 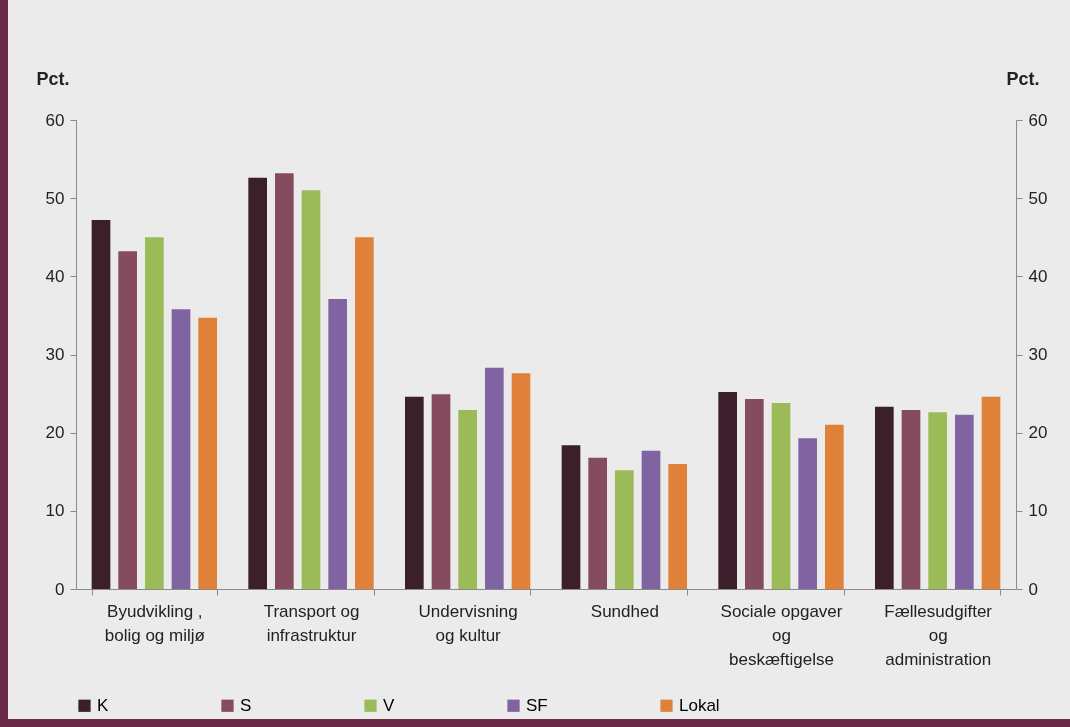 What do you see at coordinates (55, 433) in the screenshot?
I see `y-tick-label: 20` at bounding box center [55, 433].